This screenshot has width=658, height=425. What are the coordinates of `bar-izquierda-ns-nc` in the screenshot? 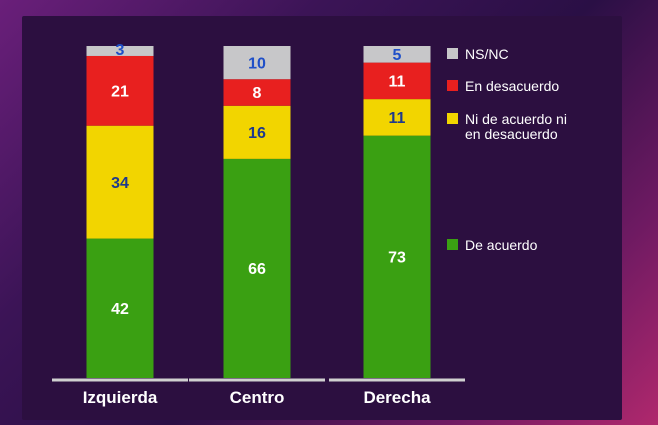 It's located at (120, 51).